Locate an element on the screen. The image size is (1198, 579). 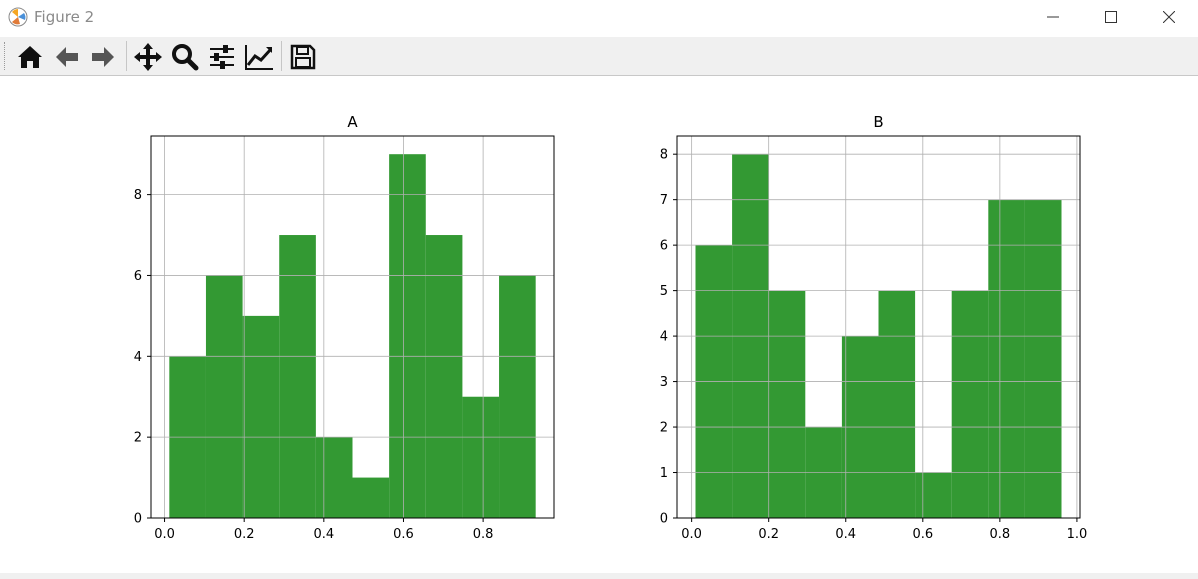
x-tick-label: 1.0 is located at coordinates (1077, 534).